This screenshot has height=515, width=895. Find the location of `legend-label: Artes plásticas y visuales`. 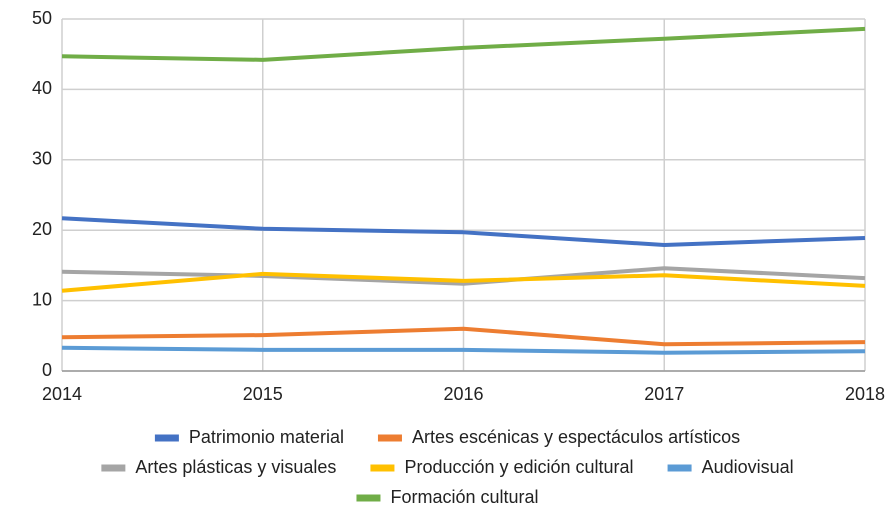

legend-label: Artes plásticas y visuales is located at coordinates (235, 467).